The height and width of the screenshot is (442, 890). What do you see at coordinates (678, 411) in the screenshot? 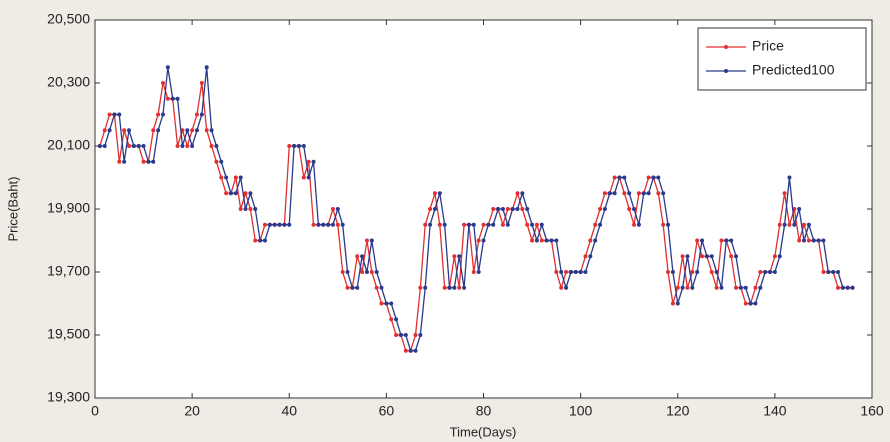
I see `x-tick-label: 120` at bounding box center [678, 411].